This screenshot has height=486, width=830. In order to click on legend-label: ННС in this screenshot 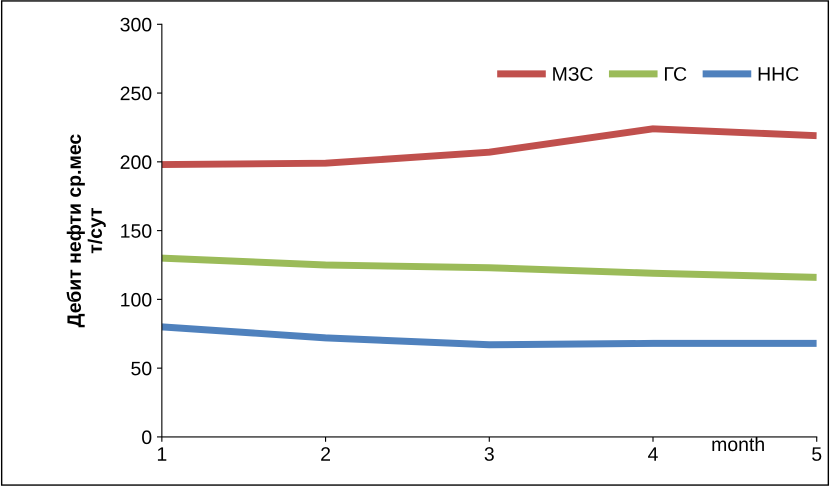, I will do `click(778, 74)`.